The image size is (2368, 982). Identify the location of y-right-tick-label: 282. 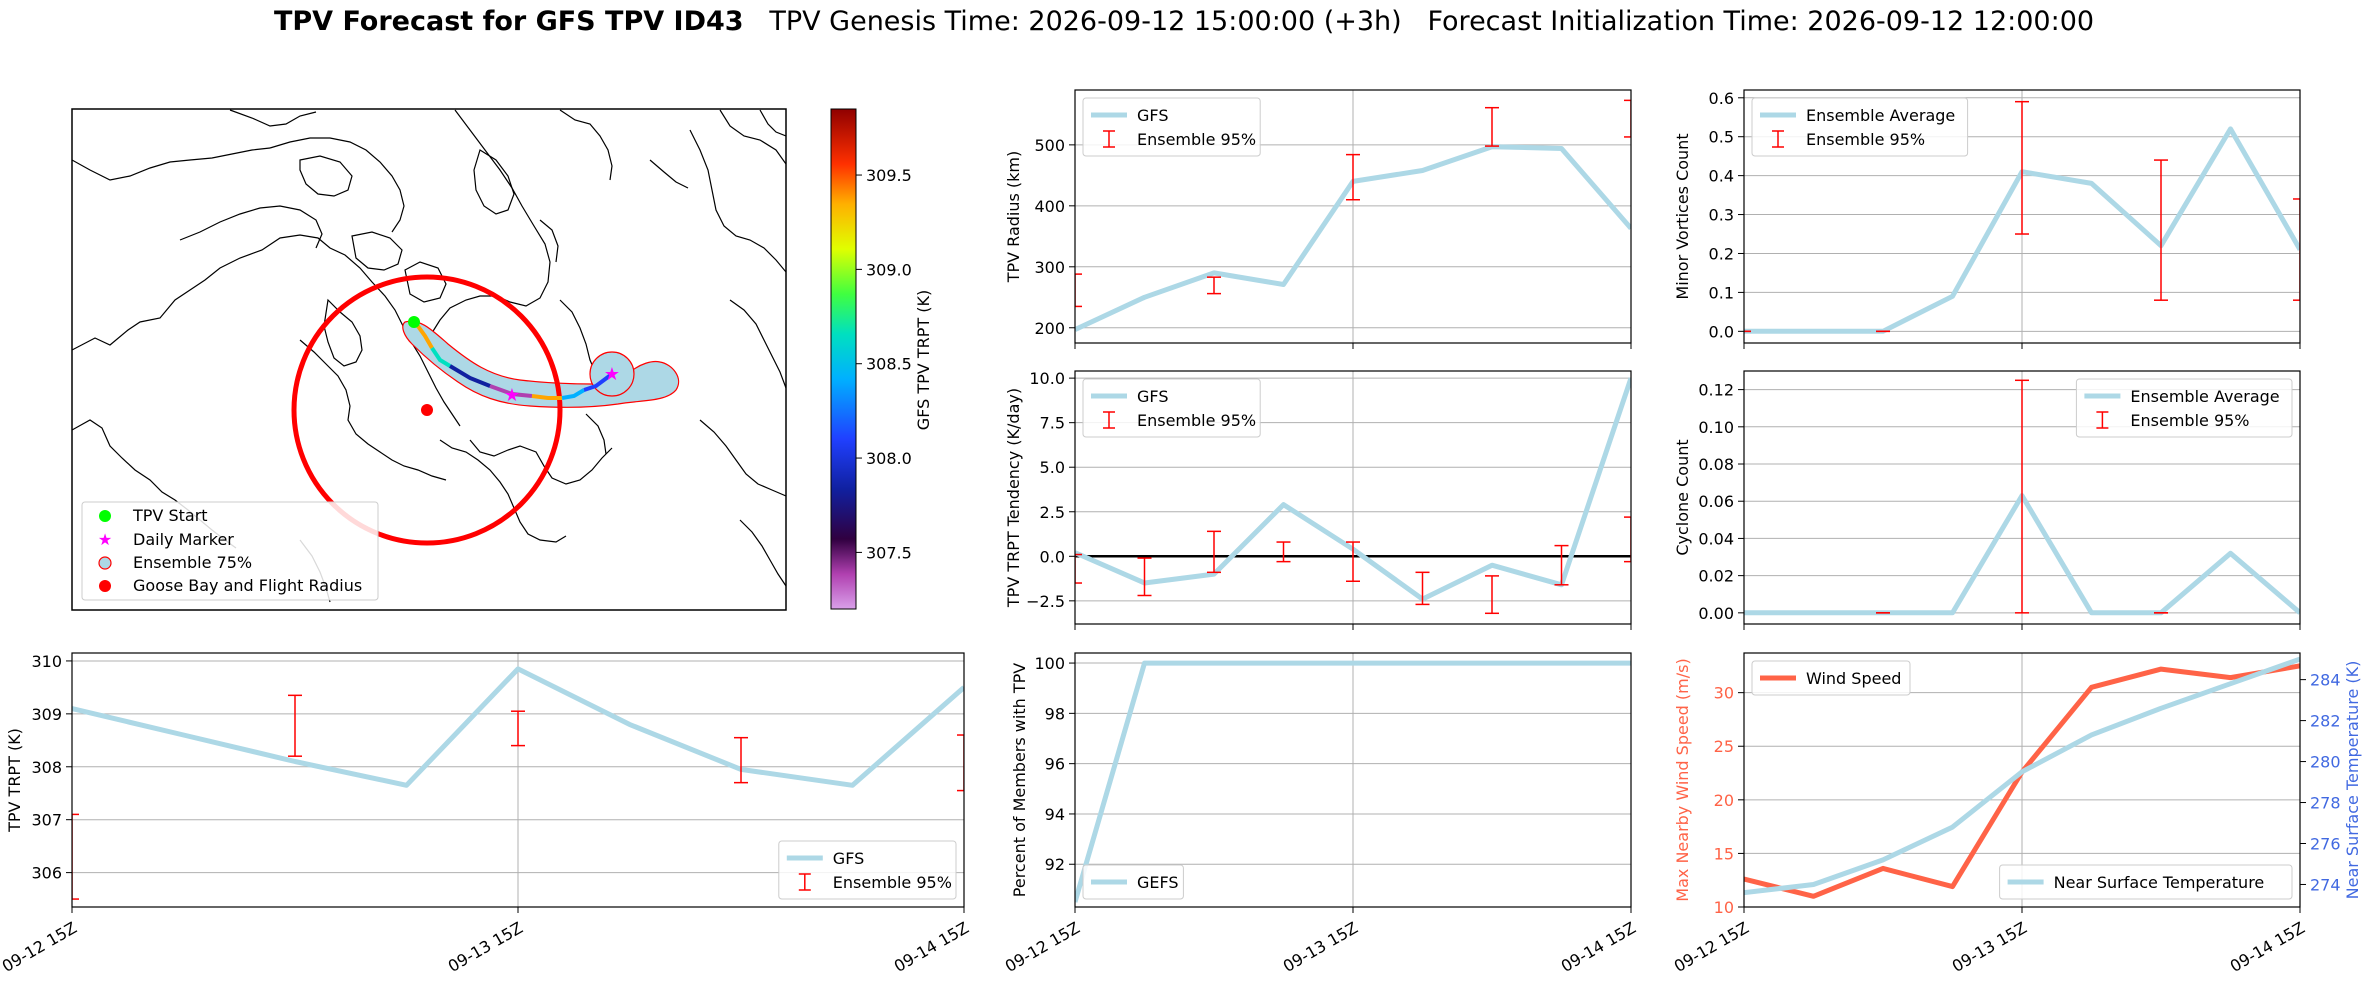
(2325, 721).